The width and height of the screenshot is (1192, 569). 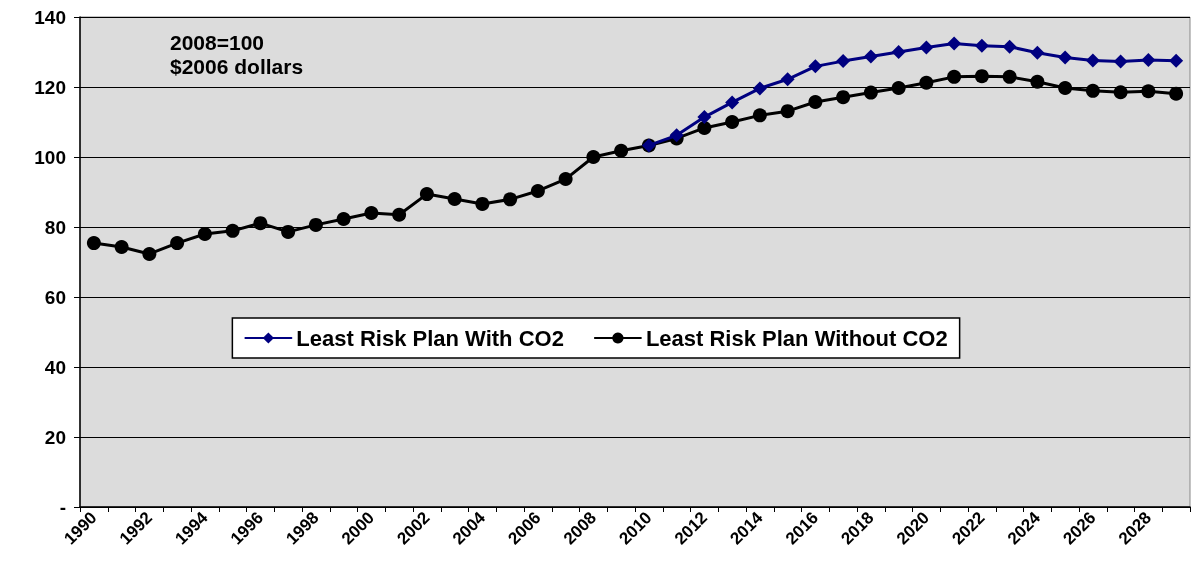 I want to click on legend-label: Least Risk Plan With CO2, so click(x=430, y=338).